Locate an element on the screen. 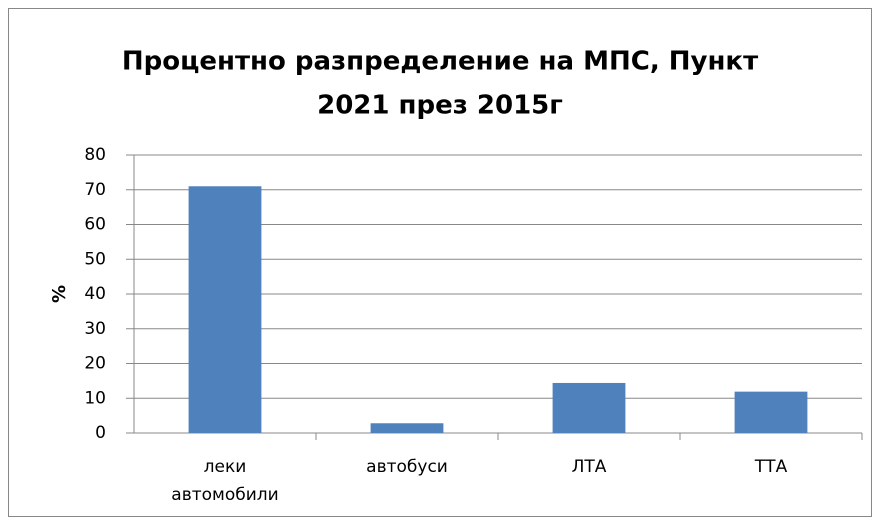 This screenshot has height=524, width=880. y-tick-label: 60 is located at coordinates (95, 225).